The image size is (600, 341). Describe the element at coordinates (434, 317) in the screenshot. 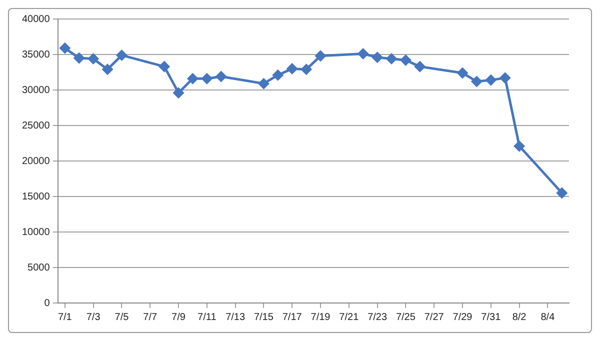

I see `x-tick-label: 7/27` at that location.